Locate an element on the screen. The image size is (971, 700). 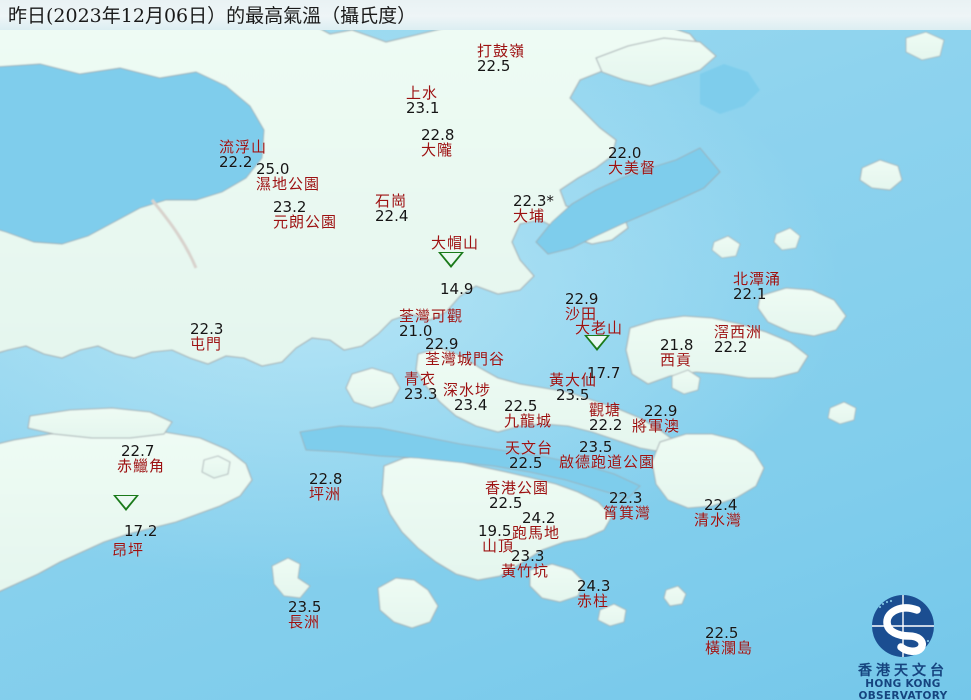
station-name: 山頂 is located at coordinates (498, 546).